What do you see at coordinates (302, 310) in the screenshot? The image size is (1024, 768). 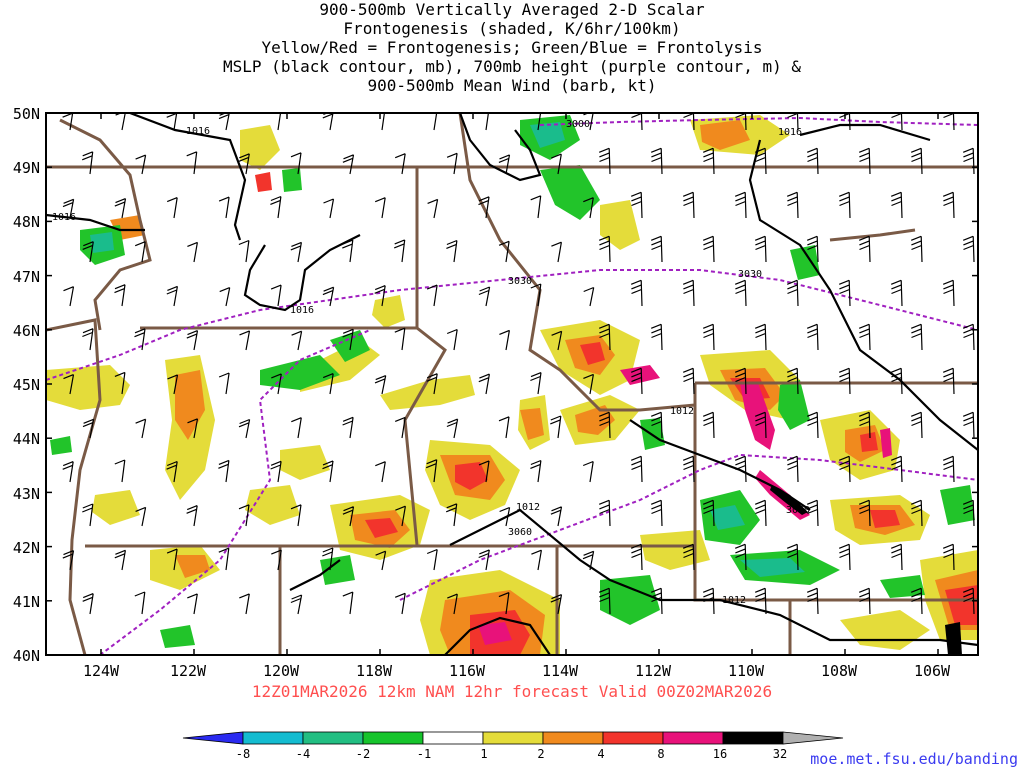 I see `mslp-label: 1016` at bounding box center [302, 310].